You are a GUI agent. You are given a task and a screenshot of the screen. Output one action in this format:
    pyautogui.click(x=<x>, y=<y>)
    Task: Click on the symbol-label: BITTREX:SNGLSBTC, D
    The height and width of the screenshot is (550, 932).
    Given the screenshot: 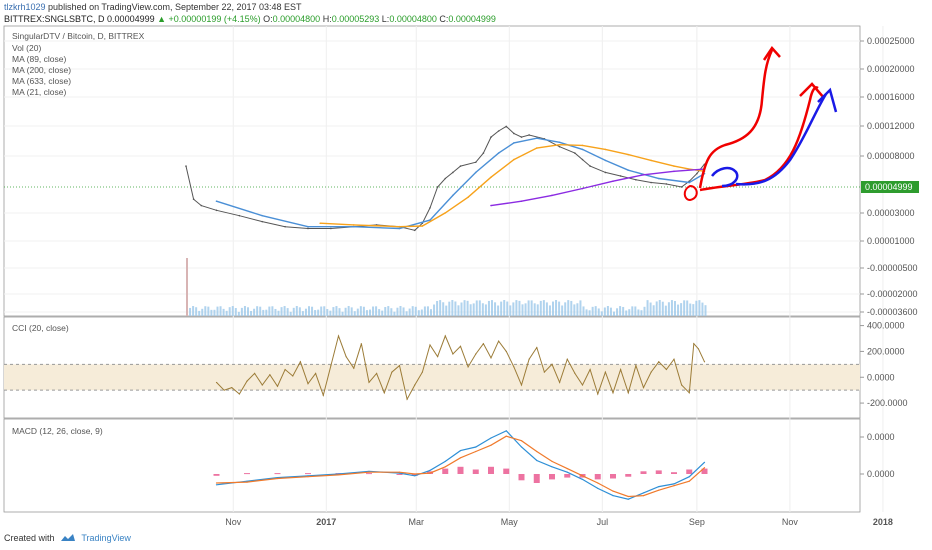 What is the action you would take?
    pyautogui.click(x=54, y=19)
    